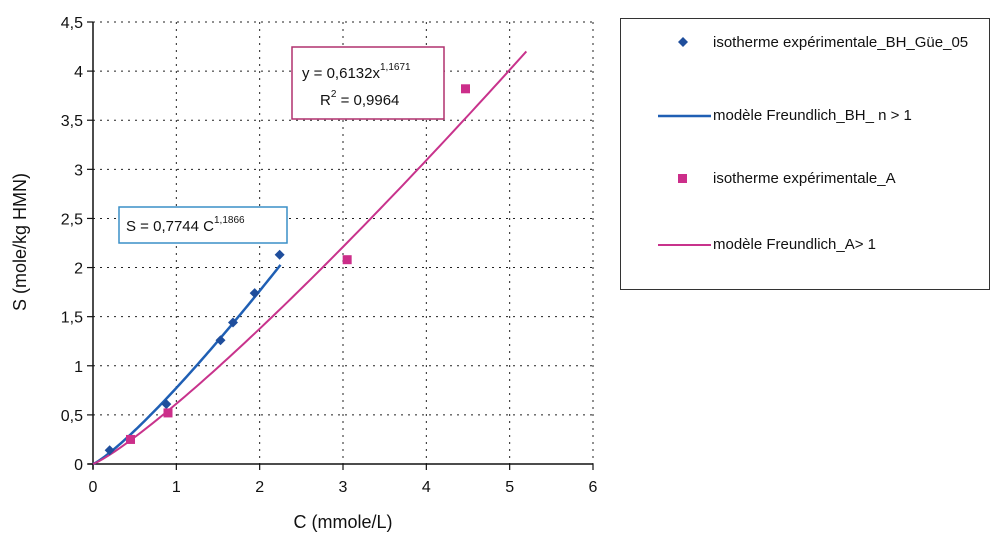 This screenshot has width=994, height=542. I want to click on equation-a-line2: R2 = 0,9964, so click(359, 99).